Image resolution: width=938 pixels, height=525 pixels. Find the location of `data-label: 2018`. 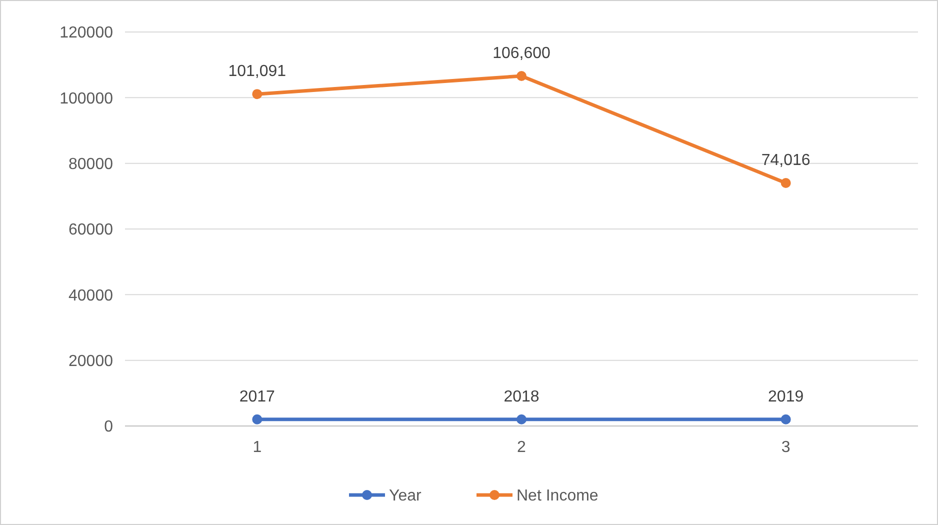

data-label: 2018 is located at coordinates (522, 397).